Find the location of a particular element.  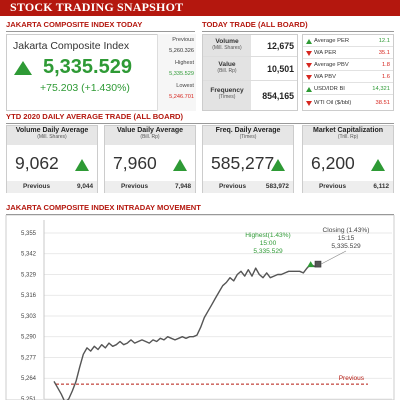

indicator-row: Average PBV 1.8 is located at coordinates (348, 65).